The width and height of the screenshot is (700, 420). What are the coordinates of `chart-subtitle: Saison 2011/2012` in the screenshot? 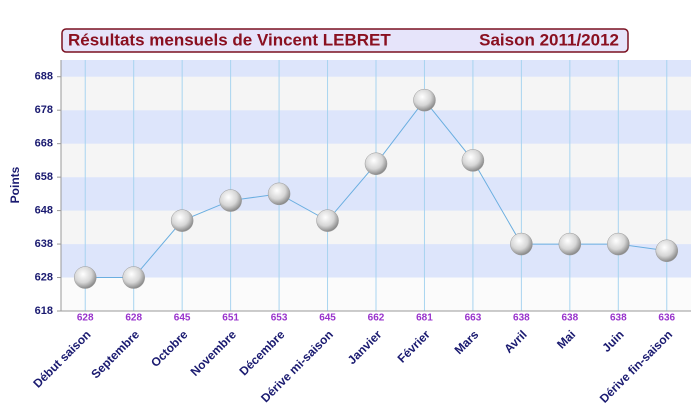 It's located at (549, 39).